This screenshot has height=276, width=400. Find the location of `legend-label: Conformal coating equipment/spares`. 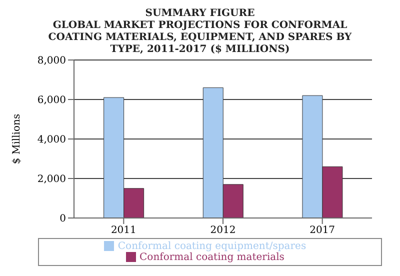

legend-label: Conformal coating equipment/spares is located at coordinates (212, 246).